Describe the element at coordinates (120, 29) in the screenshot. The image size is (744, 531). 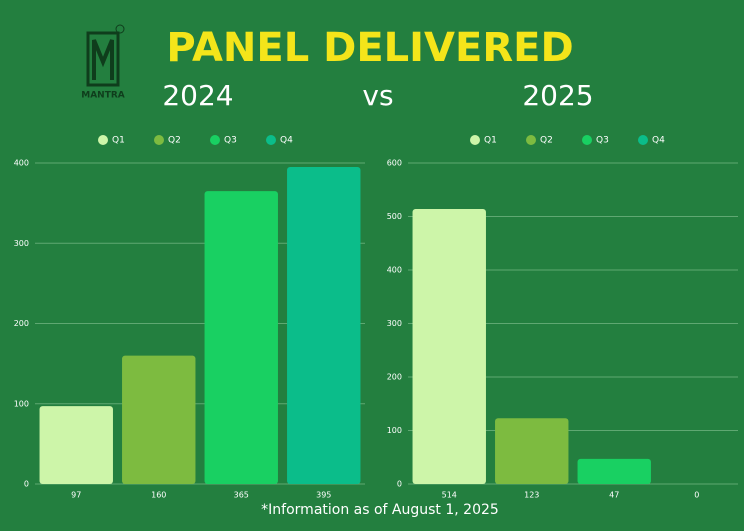
I see `logo-reg` at that location.